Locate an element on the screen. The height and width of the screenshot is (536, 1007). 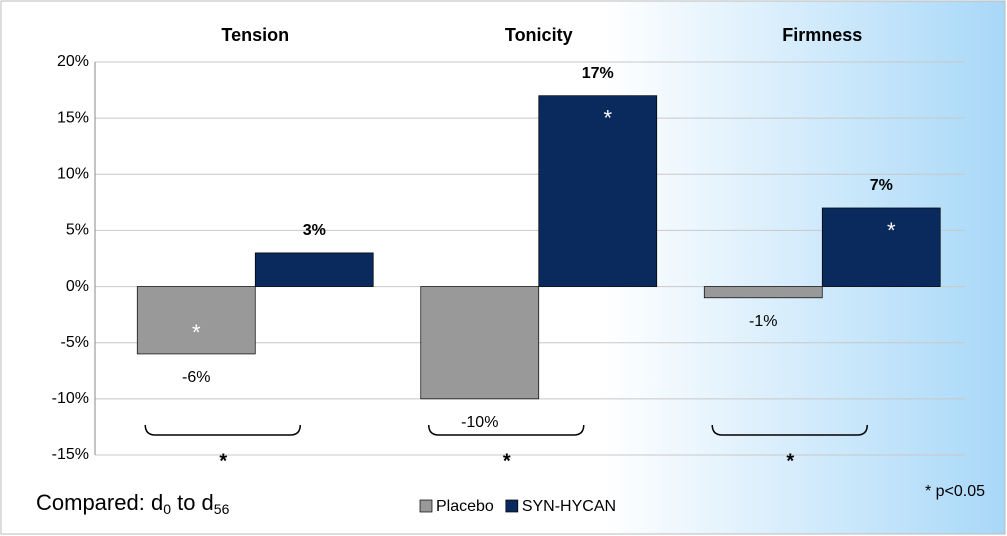
category-label: Firmness is located at coordinates (822, 35).